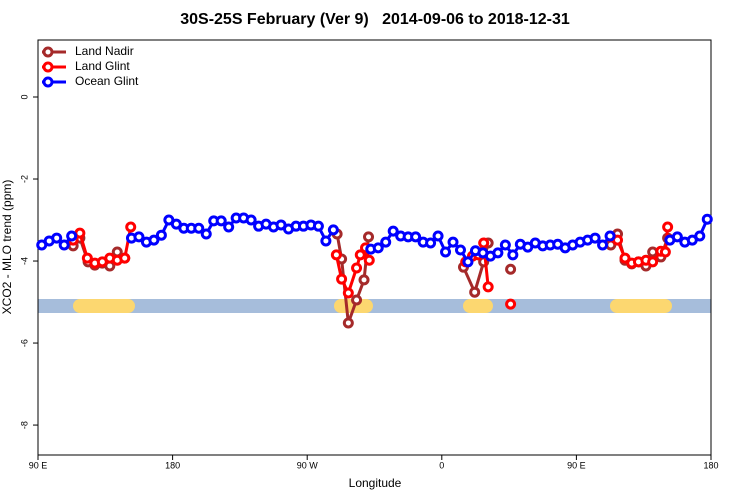 The height and width of the screenshot is (500, 750). What do you see at coordinates (24, 96) in the screenshot?
I see `y-tick-label: 0` at bounding box center [24, 96].